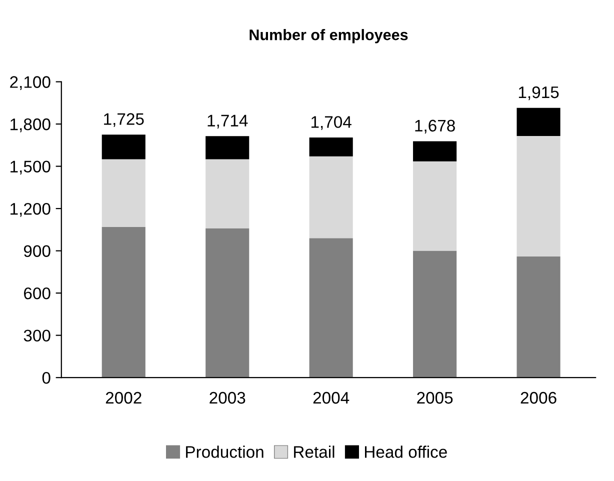 This screenshot has width=614, height=481. Describe the element at coordinates (538, 93) in the screenshot. I see `total-label: 1,915` at that location.